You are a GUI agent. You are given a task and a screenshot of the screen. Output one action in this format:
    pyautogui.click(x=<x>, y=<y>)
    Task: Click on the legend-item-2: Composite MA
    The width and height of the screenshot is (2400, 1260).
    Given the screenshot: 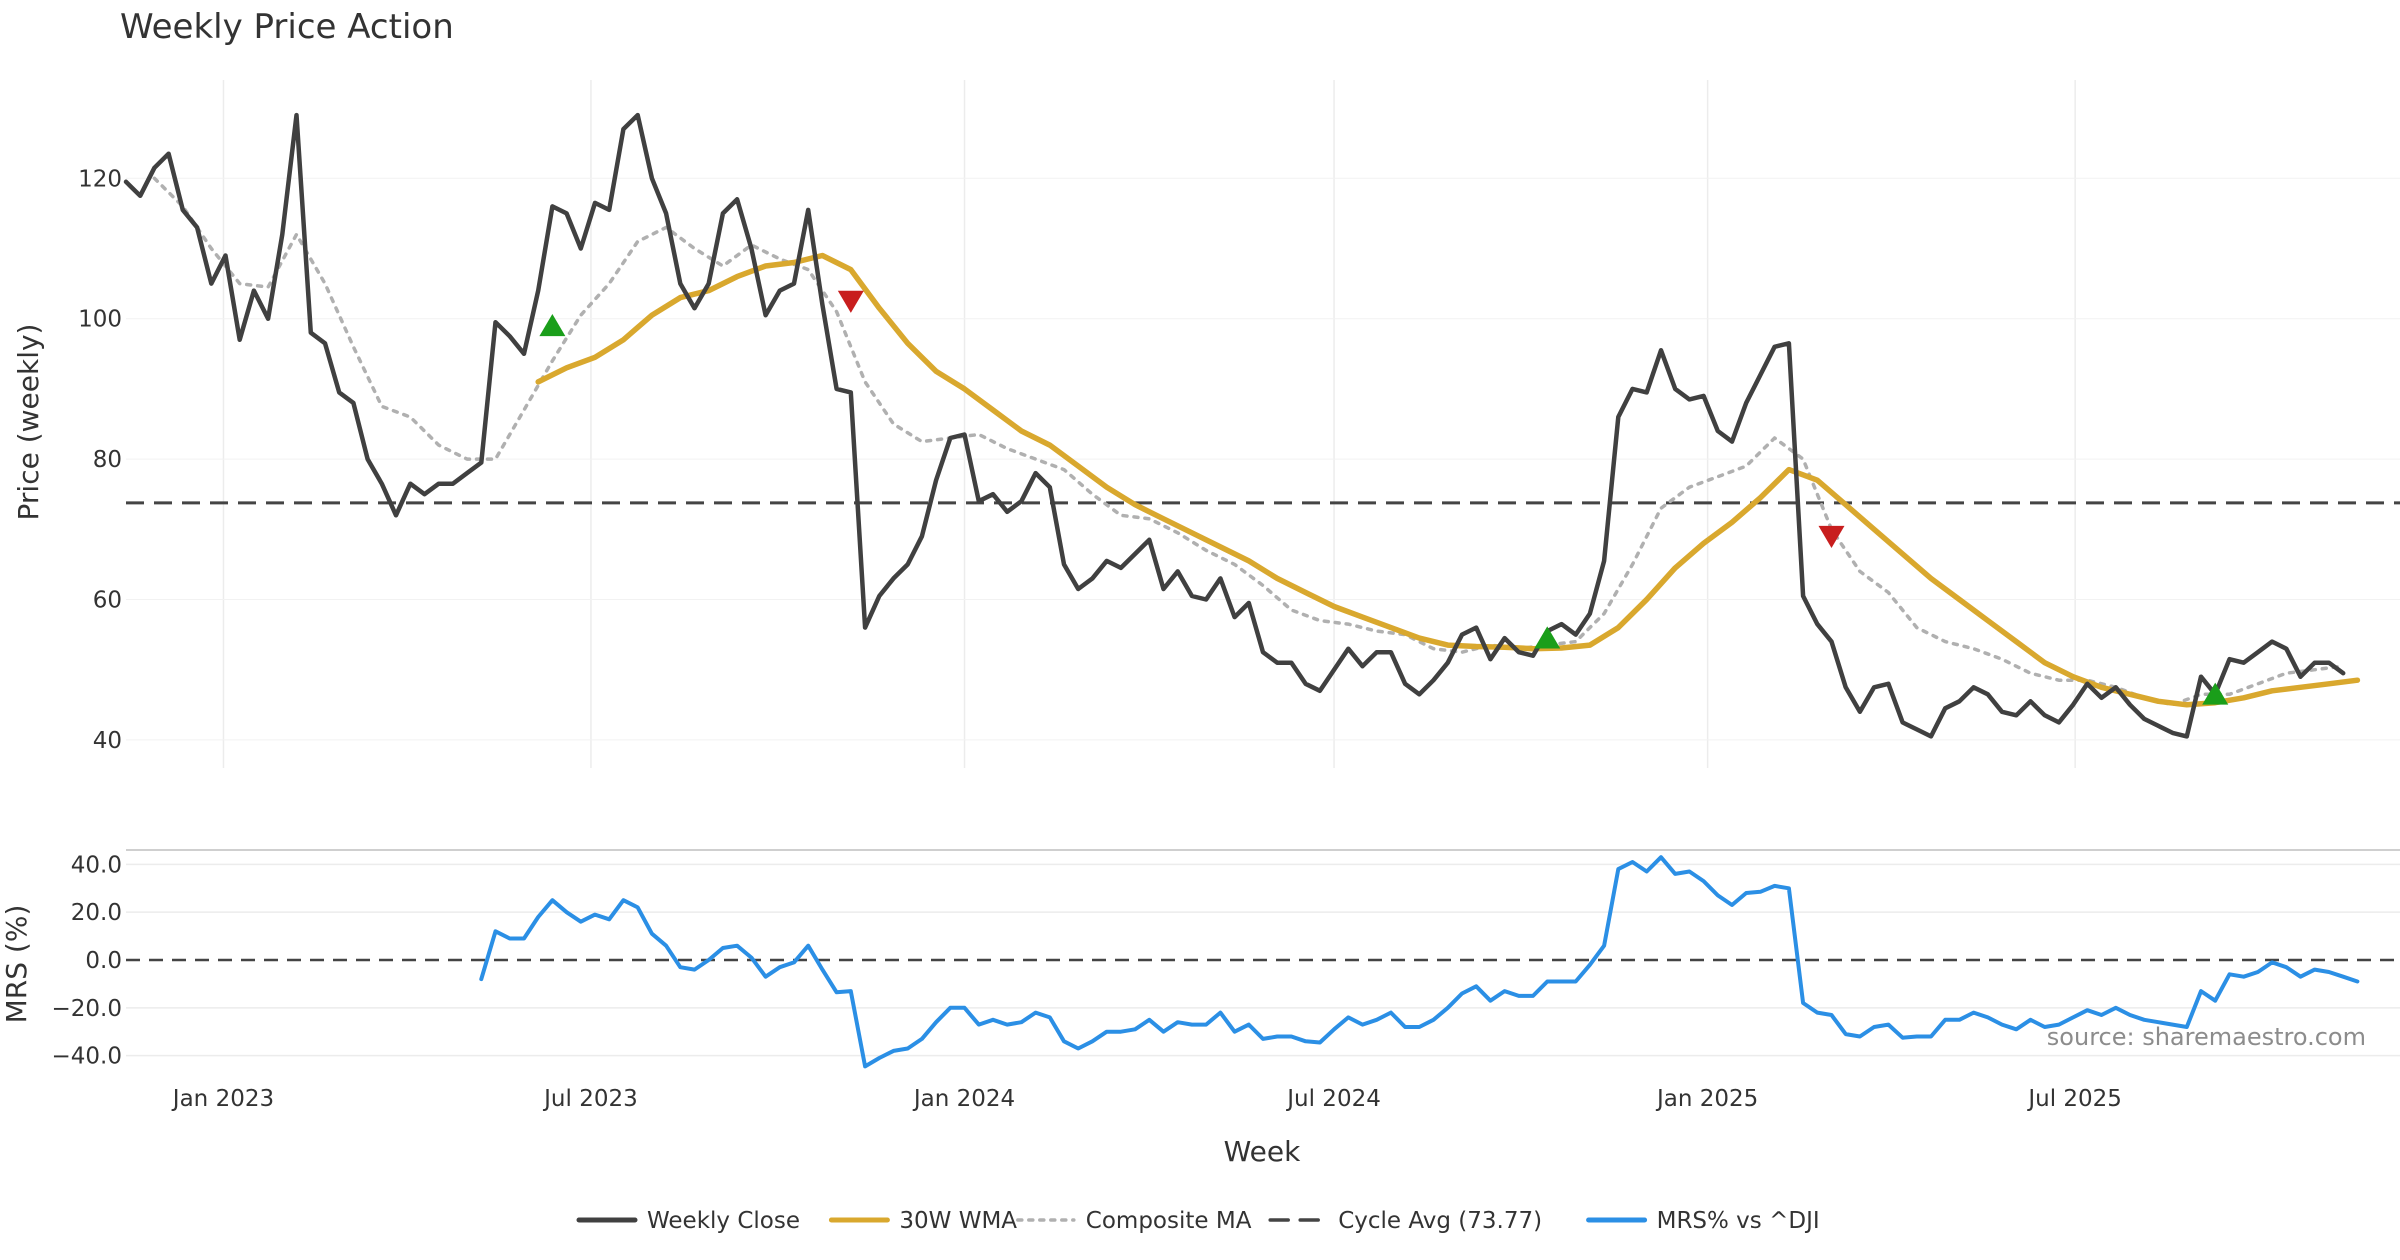 What is the action you would take?
    pyautogui.click(x=1134, y=1221)
    